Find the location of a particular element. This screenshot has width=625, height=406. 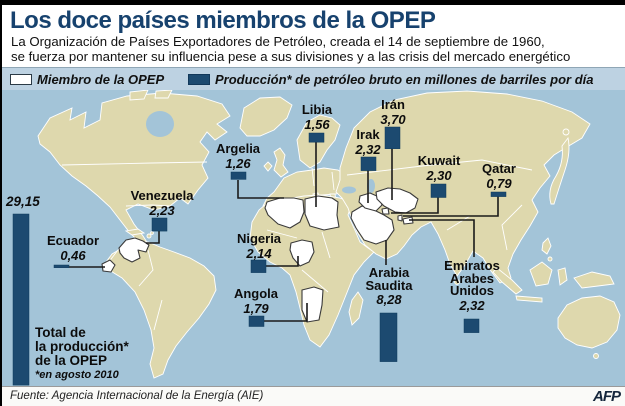

connector-line-venezuela is located at coordinates (153, 237).